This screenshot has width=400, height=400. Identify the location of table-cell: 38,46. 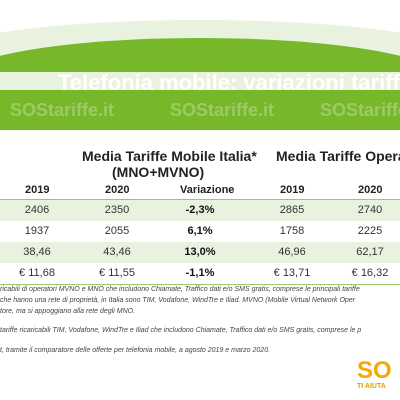
(37, 252).